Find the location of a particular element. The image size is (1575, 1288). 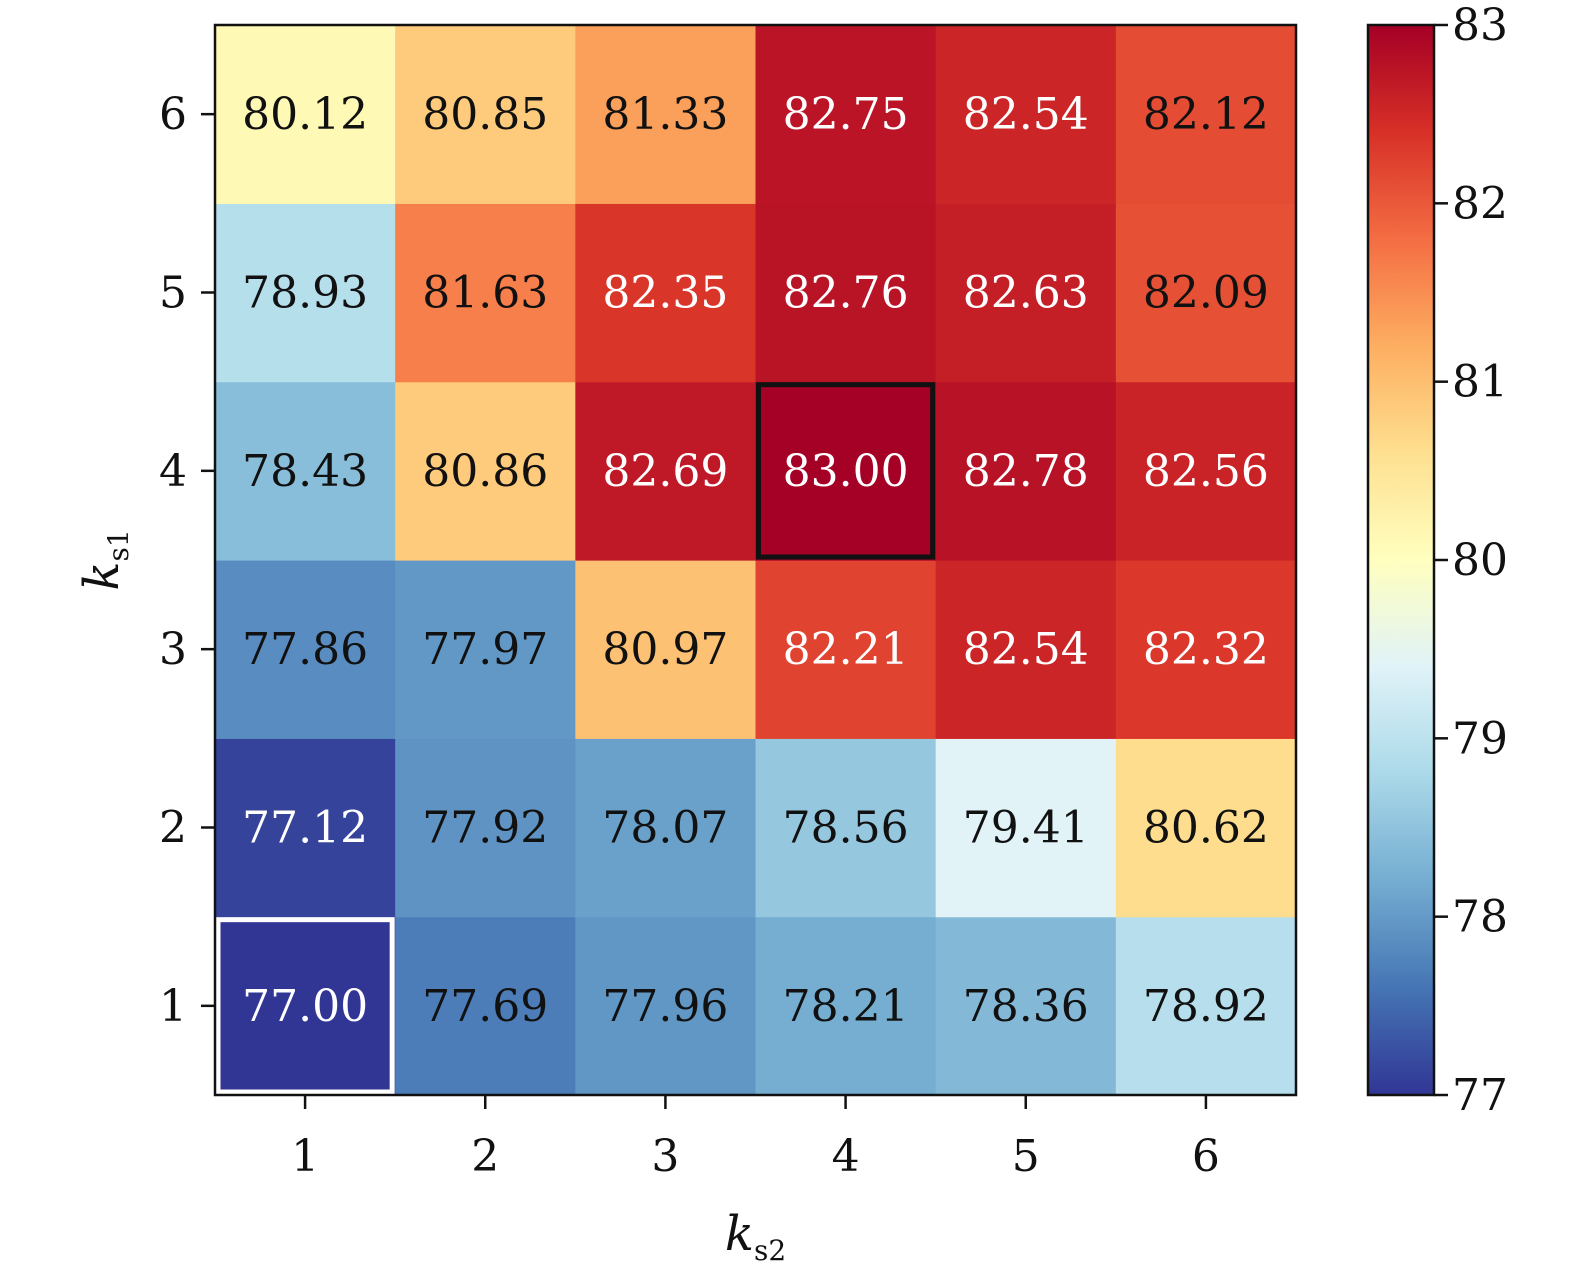

cell-value-label: 77.96 is located at coordinates (665, 1006).